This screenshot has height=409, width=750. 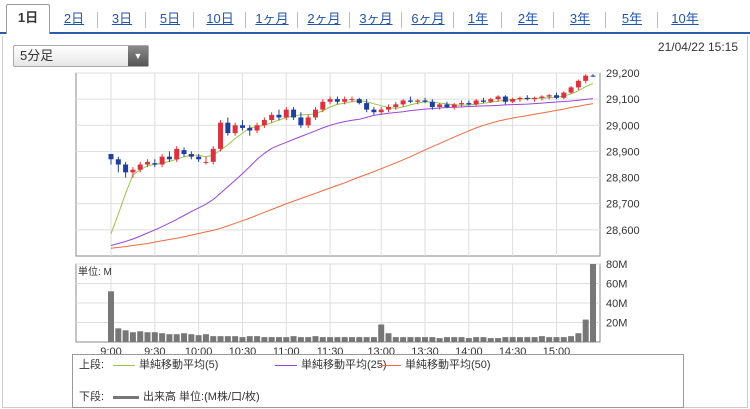 I want to click on legend-volume-label: 出来高 単位:(M株/口/枚), so click(x=201, y=397).